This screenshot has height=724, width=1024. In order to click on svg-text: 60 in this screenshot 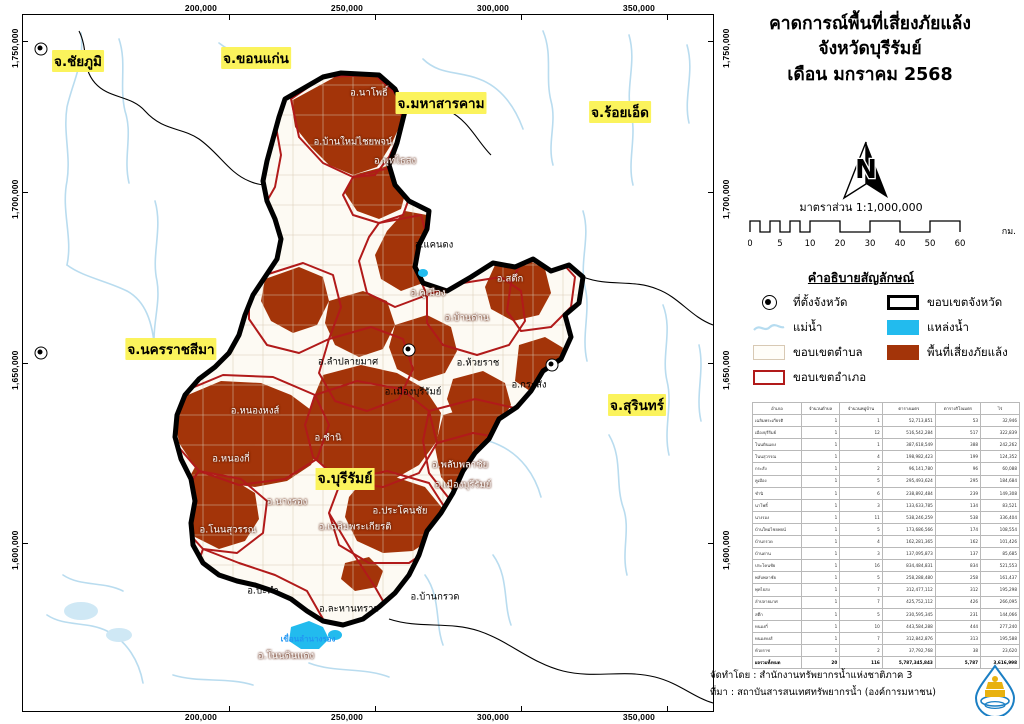, I will do `click(960, 244)`.